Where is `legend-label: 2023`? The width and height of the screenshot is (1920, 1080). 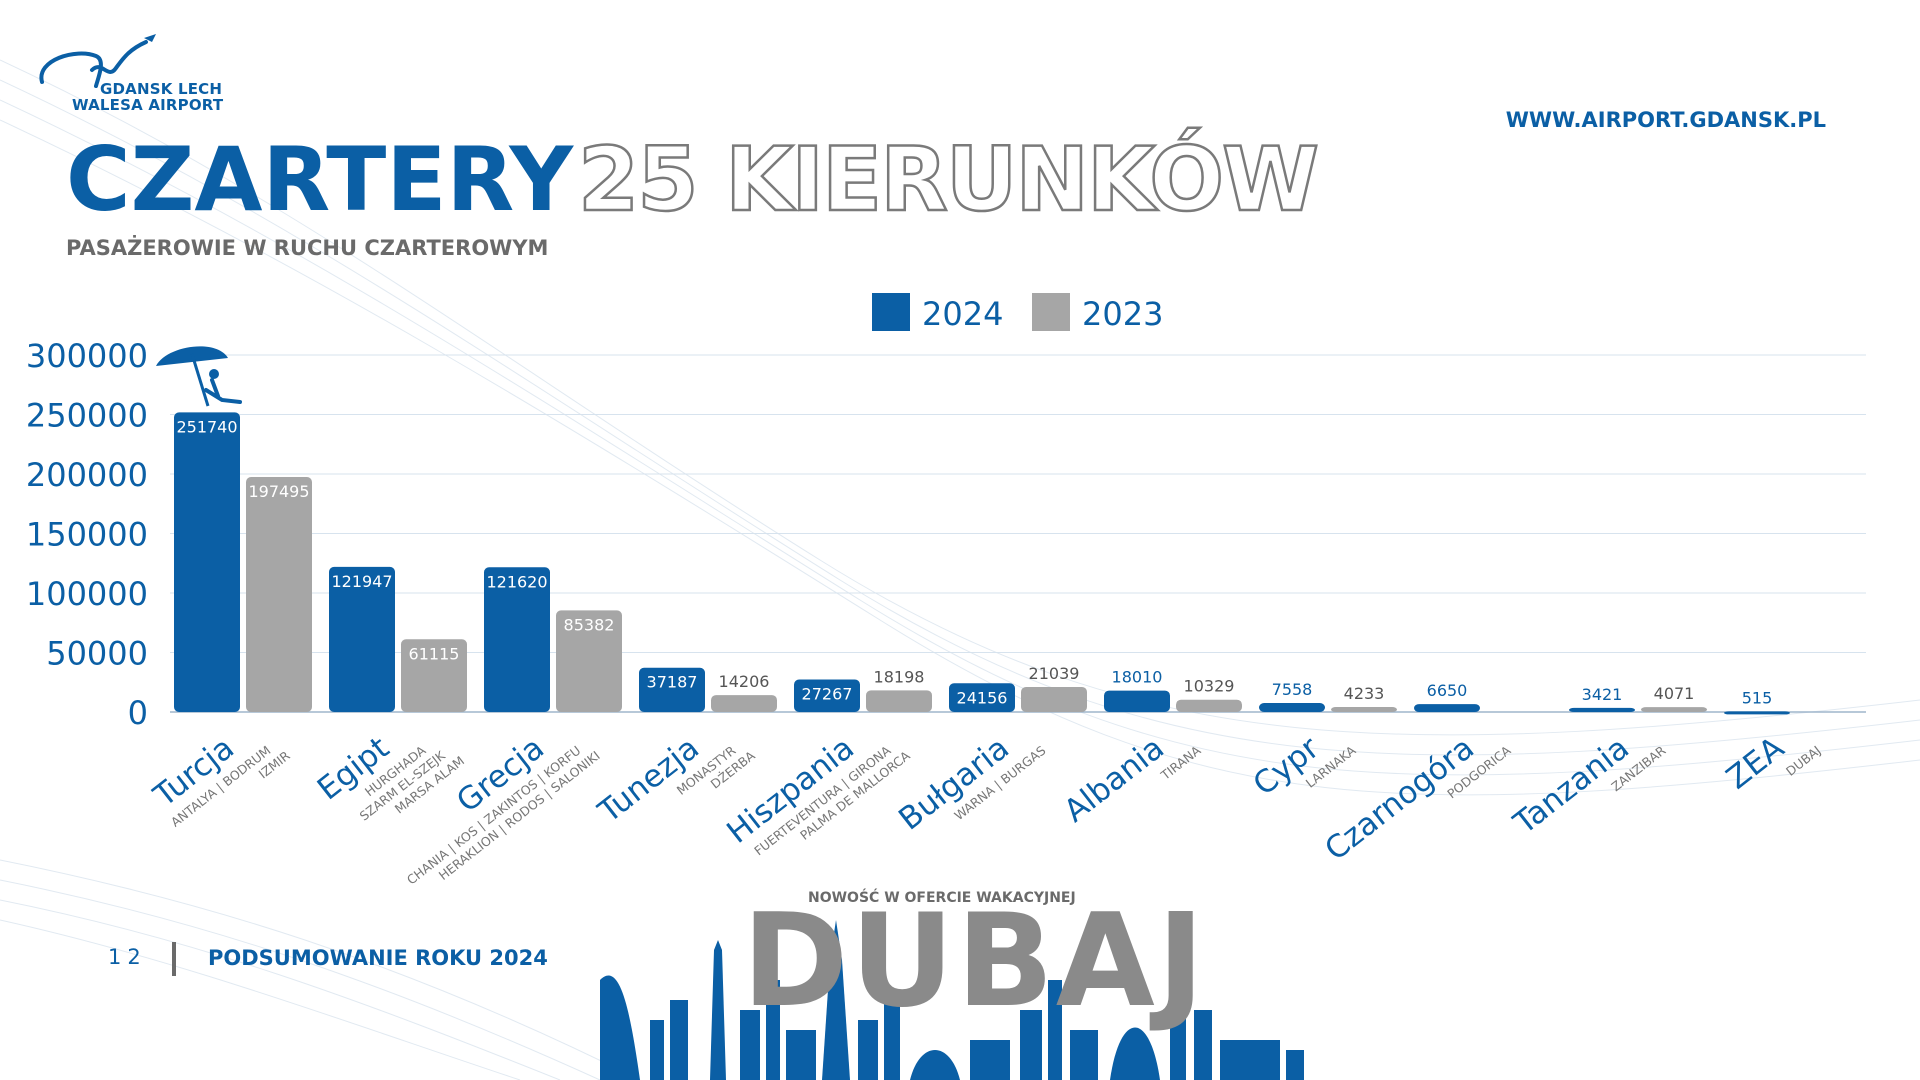
legend-label: 2023 is located at coordinates (1122, 314).